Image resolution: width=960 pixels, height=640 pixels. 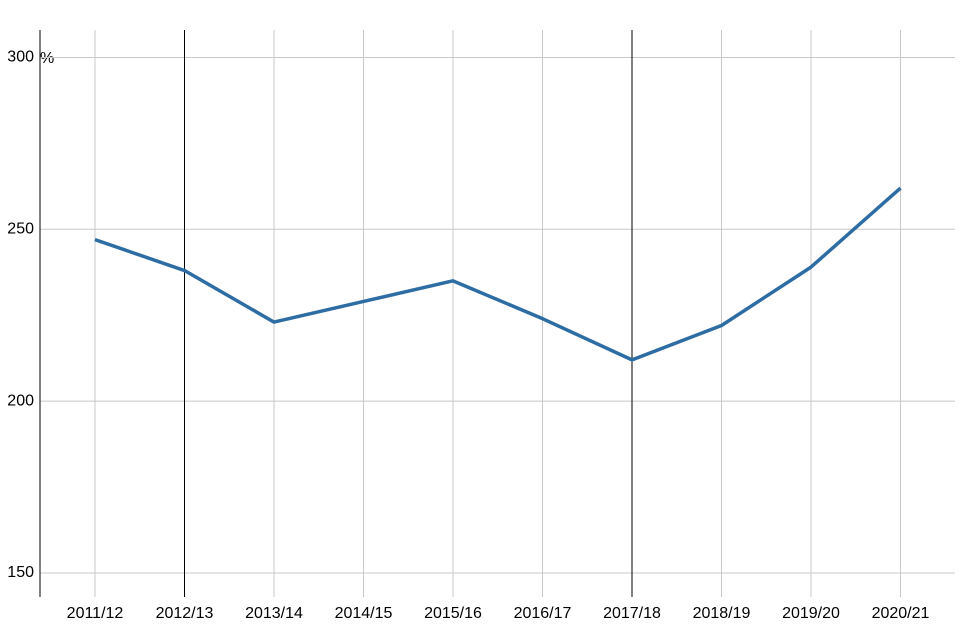 What do you see at coordinates (364, 613) in the screenshot?
I see `x-tick-label: 2014/15` at bounding box center [364, 613].